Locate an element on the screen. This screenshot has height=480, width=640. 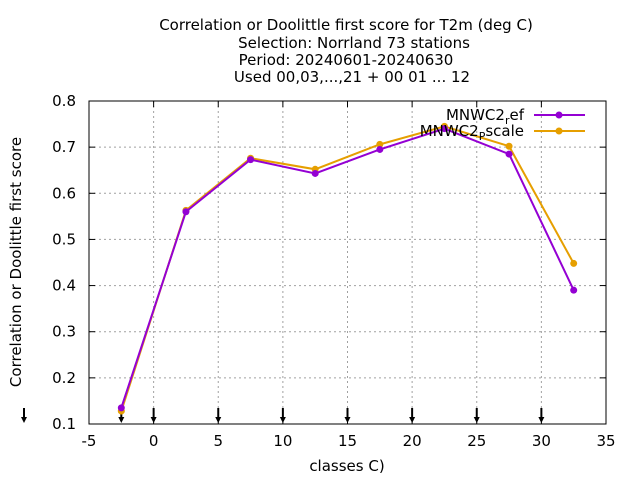
x-tick-label: 25 is located at coordinates (476, 441).